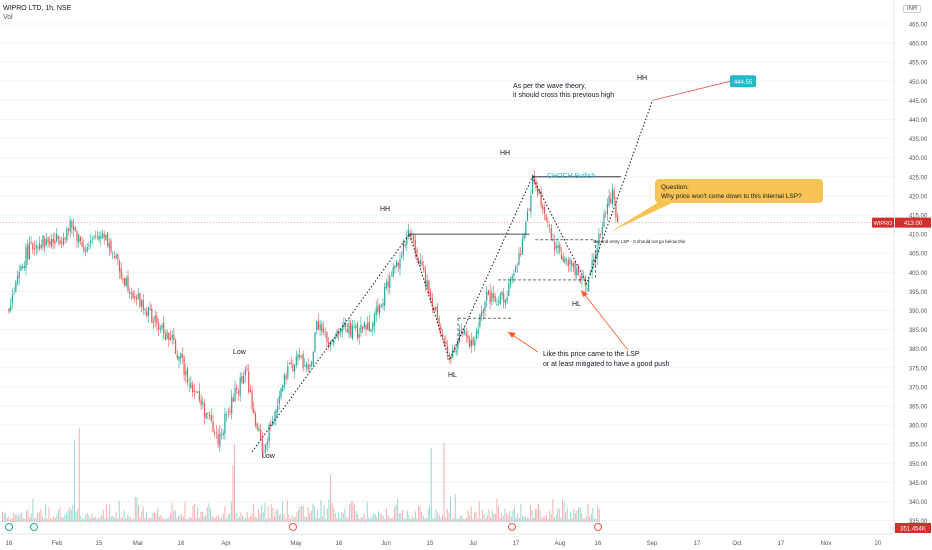 Image resolution: width=932 pixels, height=550 pixels. Describe the element at coordinates (918, 350) in the screenshot. I see `y-tick-label: 380.00` at that location.